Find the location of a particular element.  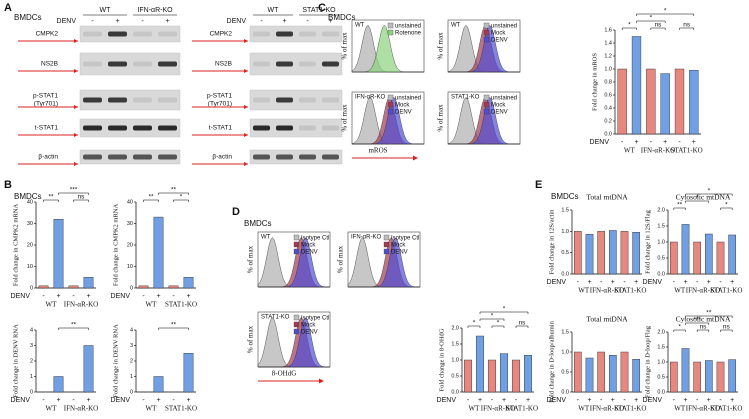

y-tick-label: 1.0 is located at coordinates (455, 360).